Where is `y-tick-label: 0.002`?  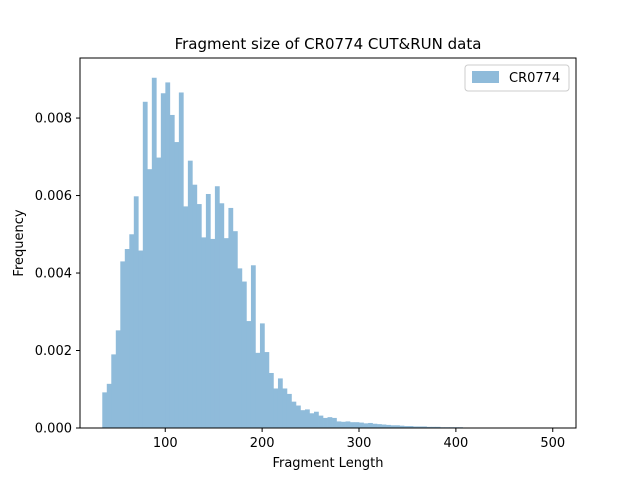 y-tick-label: 0.002 is located at coordinates (53, 351).